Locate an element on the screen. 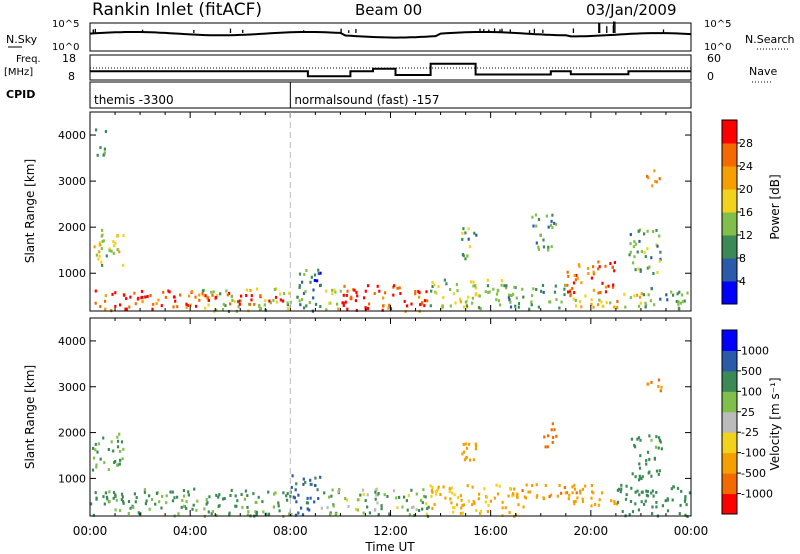 The height and width of the screenshot is (554, 800). cpid-segment-label: themis -3300 is located at coordinates (134, 100).